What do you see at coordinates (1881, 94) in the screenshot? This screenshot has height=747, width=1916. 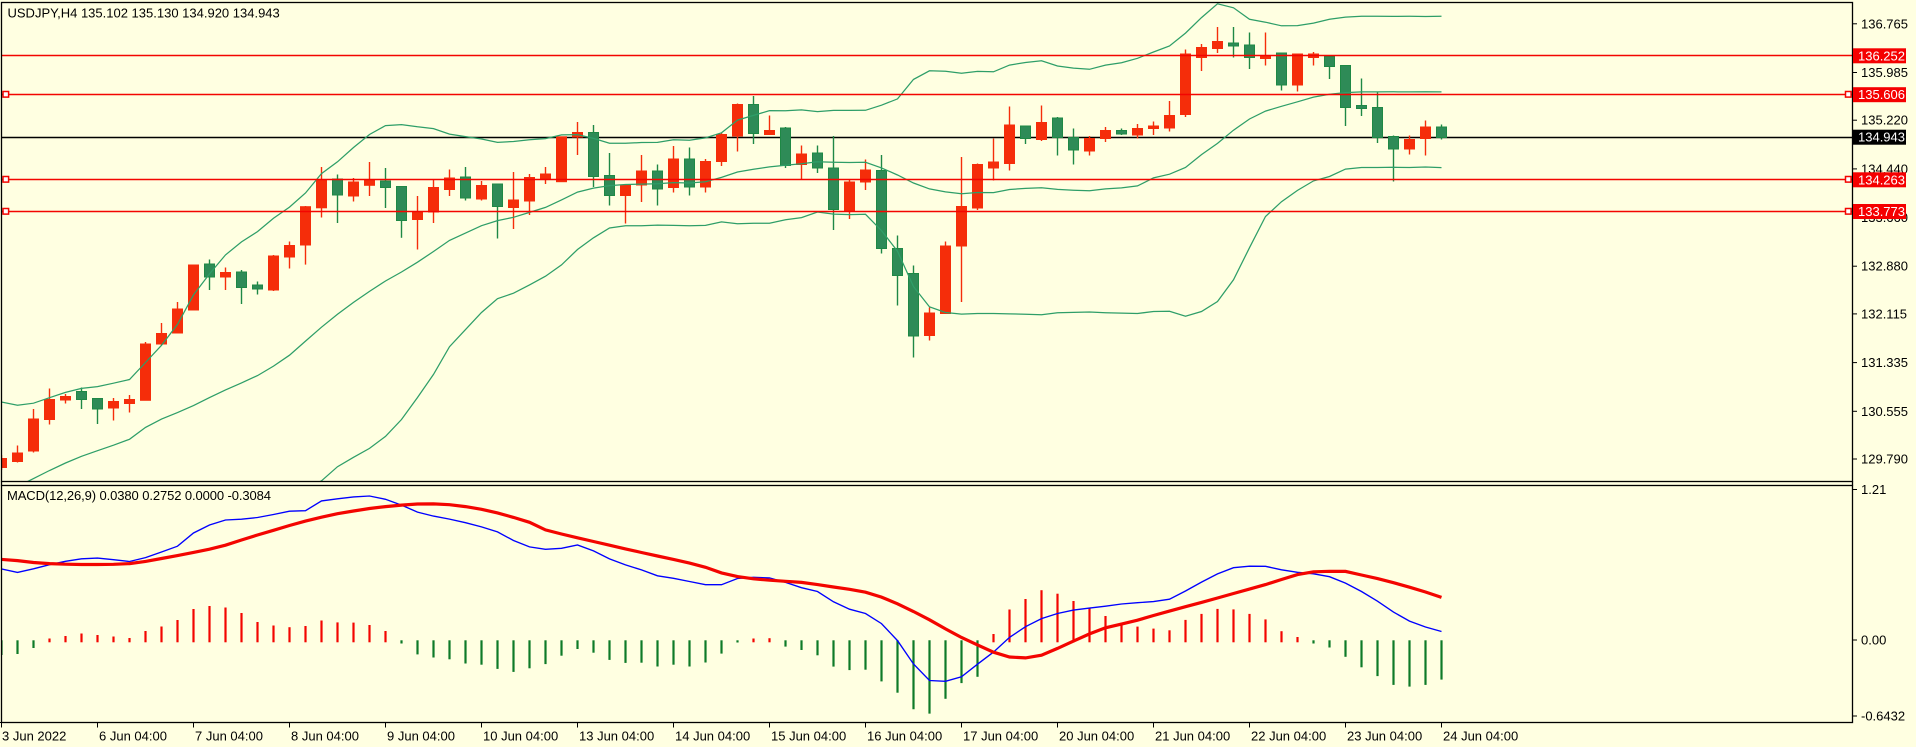 I see `svg-text: 135.606` at bounding box center [1881, 94].